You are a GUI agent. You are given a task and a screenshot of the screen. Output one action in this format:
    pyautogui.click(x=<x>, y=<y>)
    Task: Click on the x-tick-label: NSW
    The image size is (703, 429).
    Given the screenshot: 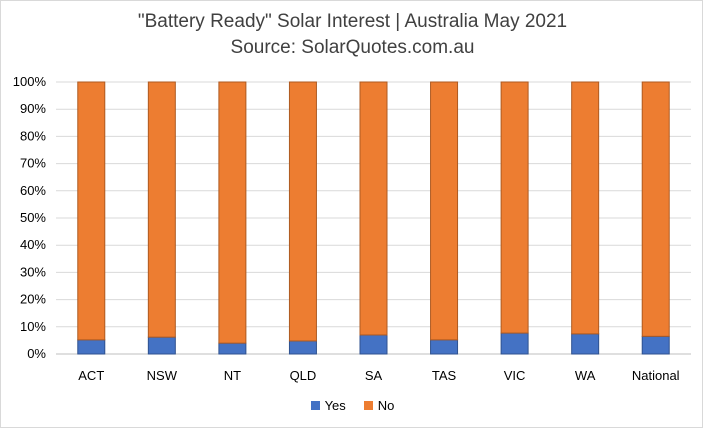 What is the action you would take?
    pyautogui.click(x=162, y=375)
    